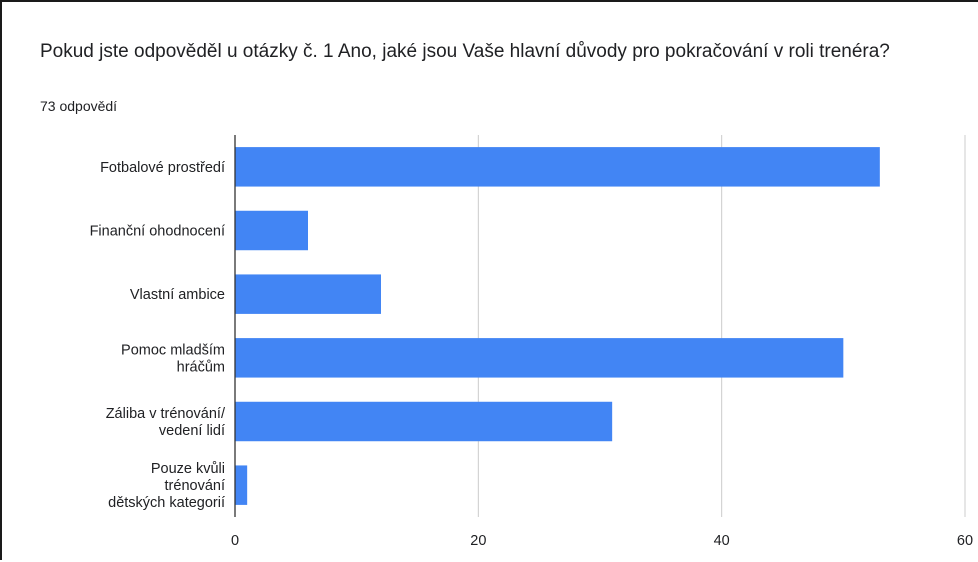 The width and height of the screenshot is (978, 562). Describe the element at coordinates (478, 541) in the screenshot. I see `x-tick-label: 20` at that location.